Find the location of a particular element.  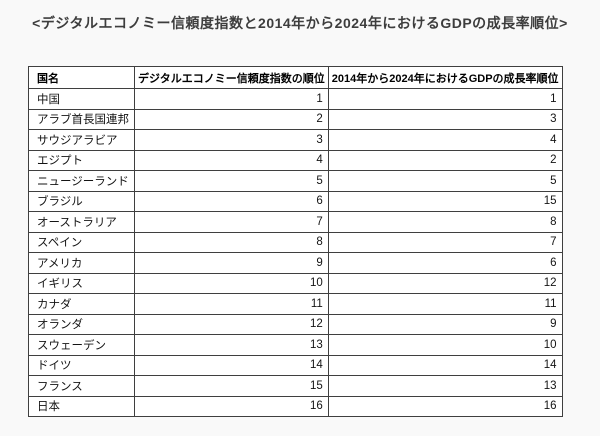

cell-gdp-growth-rank: 12 is located at coordinates (445, 283).